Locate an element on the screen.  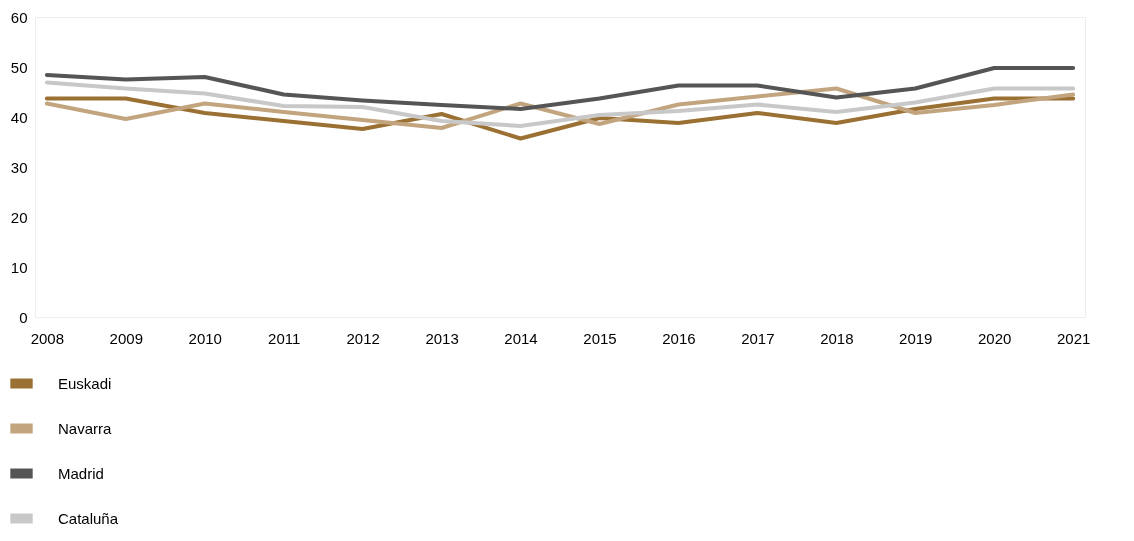
x-tick-label: 2015 is located at coordinates (600, 338).